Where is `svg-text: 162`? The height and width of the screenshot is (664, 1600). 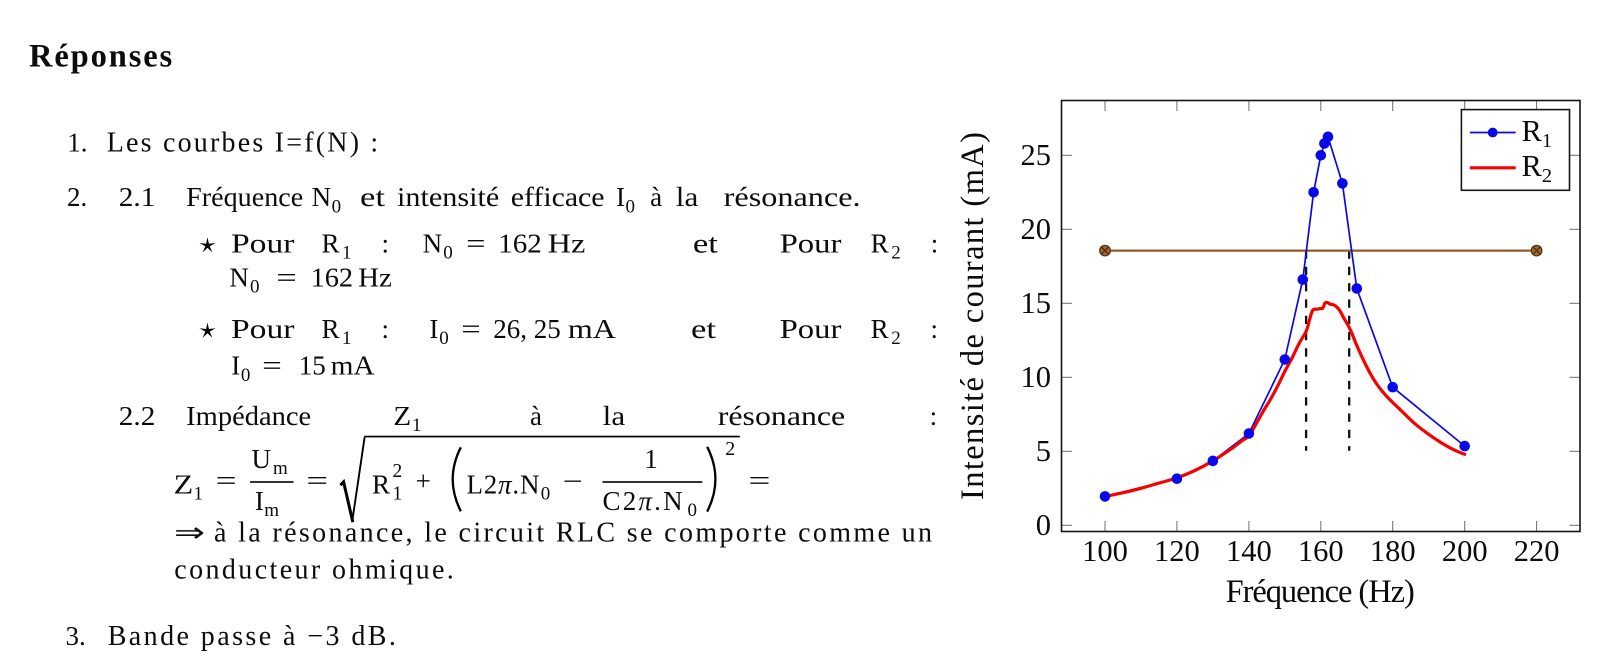 svg-text: 162 is located at coordinates (332, 278).